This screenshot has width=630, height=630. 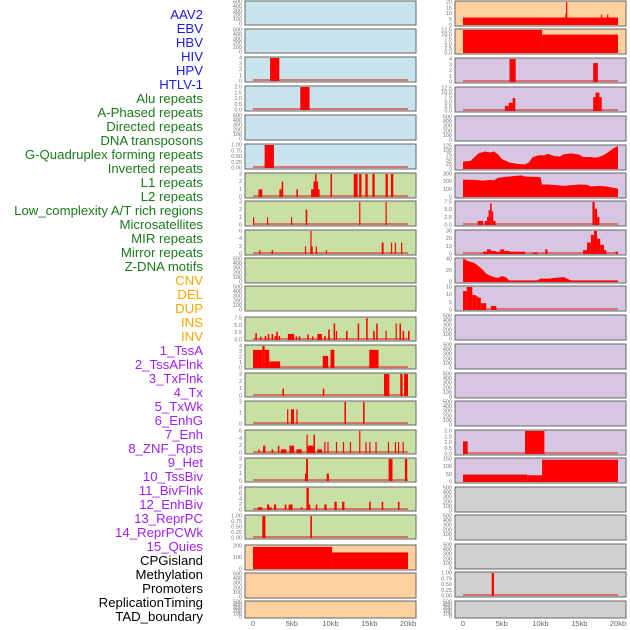 What do you see at coordinates (192, 322) in the screenshot?
I see `track-label: INS` at bounding box center [192, 322].